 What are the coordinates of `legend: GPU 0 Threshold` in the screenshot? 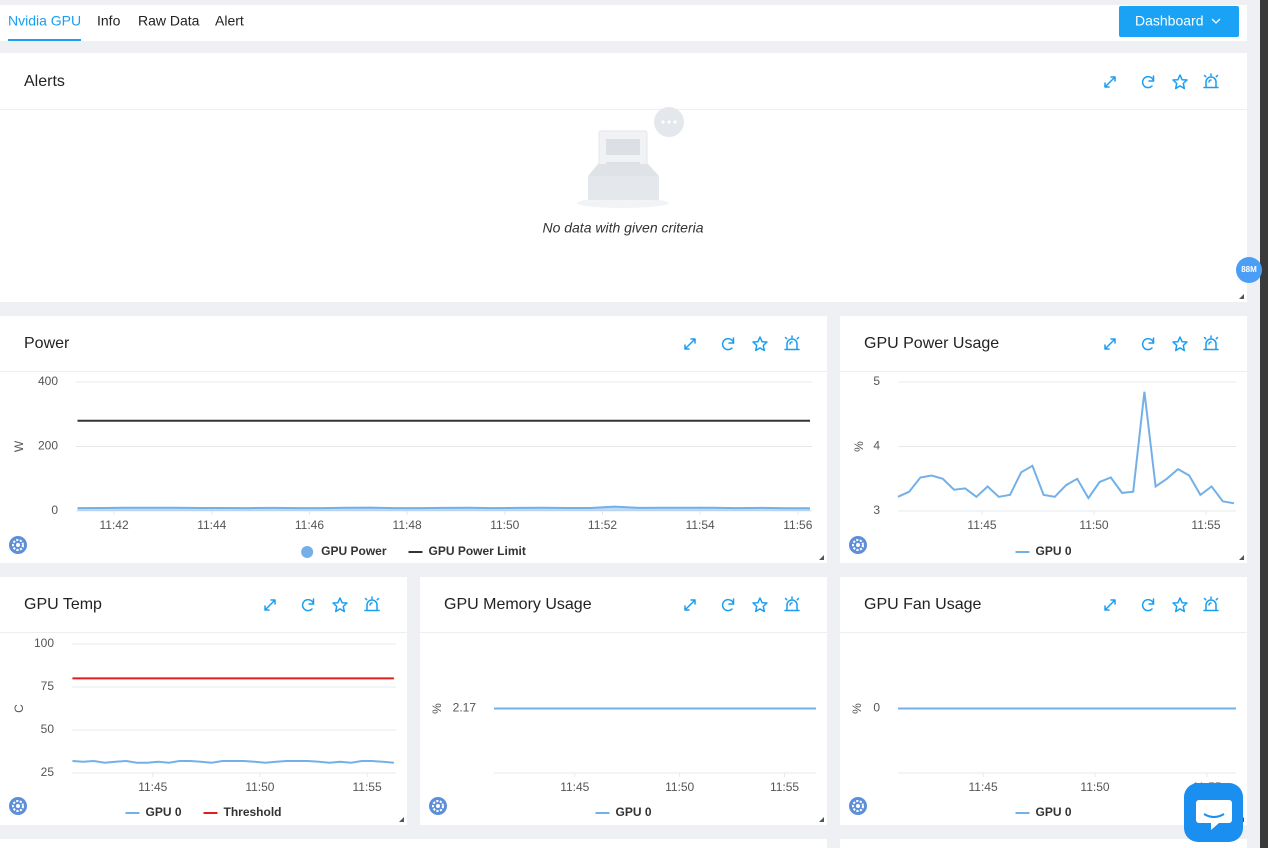 It's located at (203, 812).